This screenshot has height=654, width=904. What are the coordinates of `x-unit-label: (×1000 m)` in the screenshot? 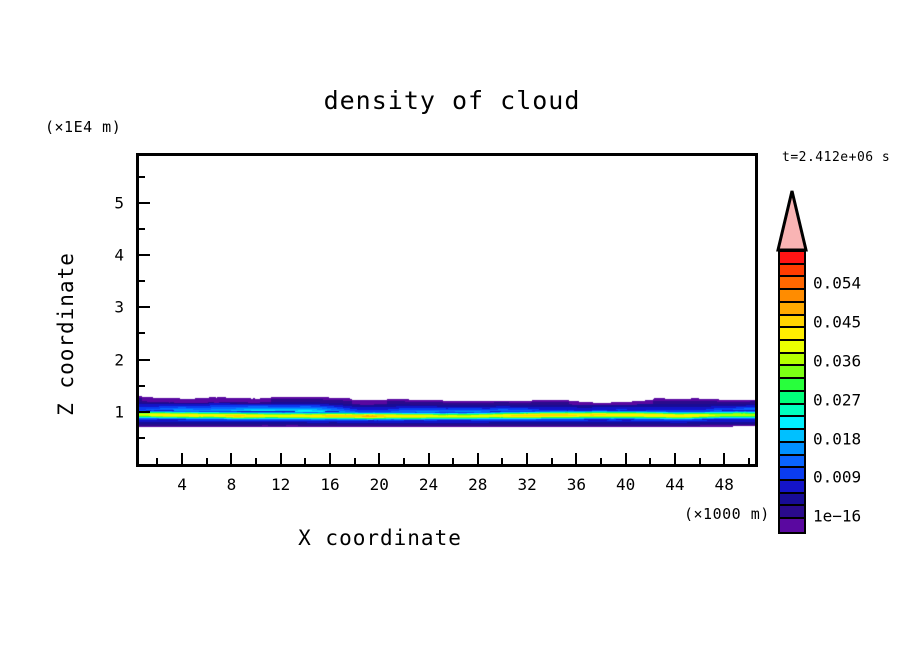 It's located at (727, 514).